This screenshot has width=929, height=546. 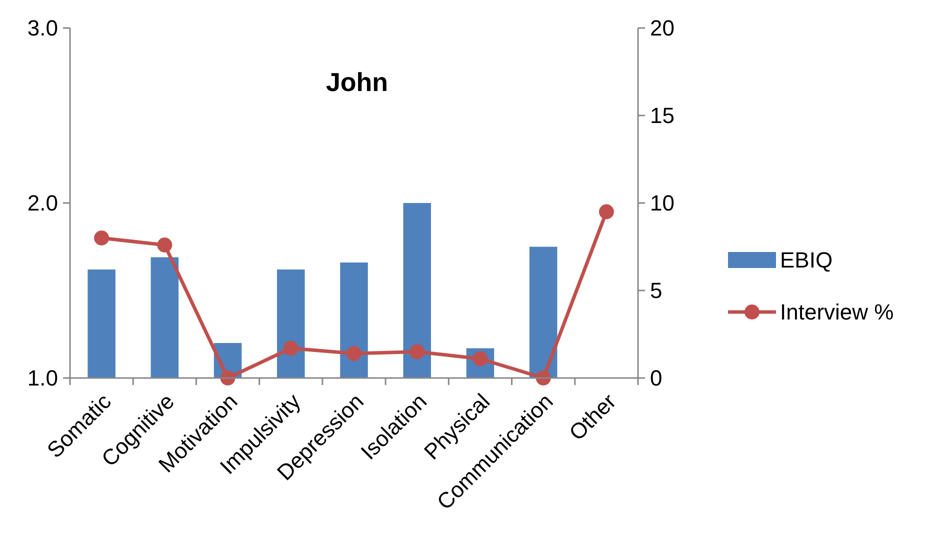 What do you see at coordinates (662, 28) in the screenshot?
I see `y2-tick-label: 20` at bounding box center [662, 28].